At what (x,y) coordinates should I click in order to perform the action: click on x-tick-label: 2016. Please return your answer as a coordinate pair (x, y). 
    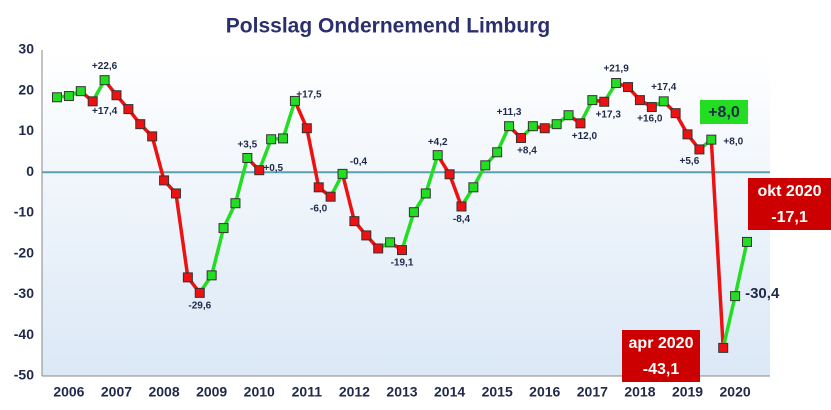
    Looking at the image, I should click on (544, 392).